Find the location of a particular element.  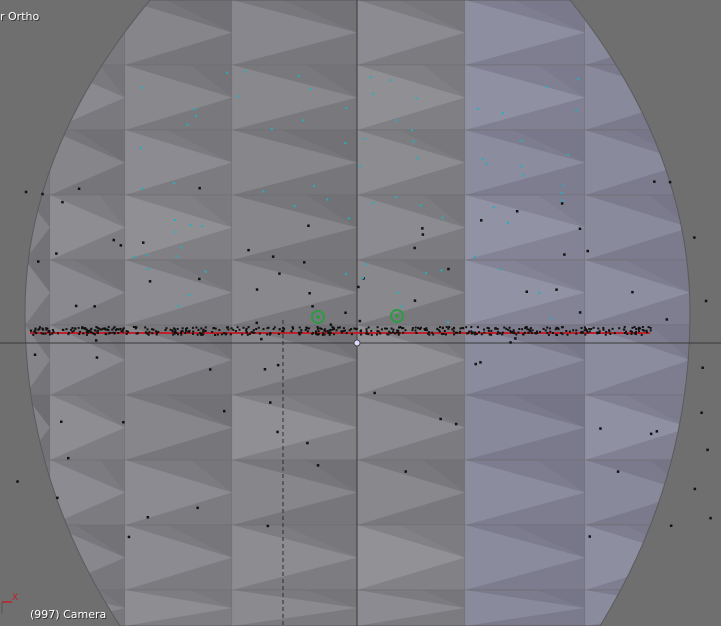

lamp-object-icon is located at coordinates (397, 316).